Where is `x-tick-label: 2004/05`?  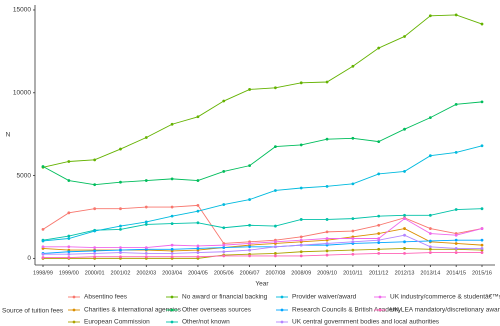
x-tick-label: 2004/05 is located at coordinates (198, 273).